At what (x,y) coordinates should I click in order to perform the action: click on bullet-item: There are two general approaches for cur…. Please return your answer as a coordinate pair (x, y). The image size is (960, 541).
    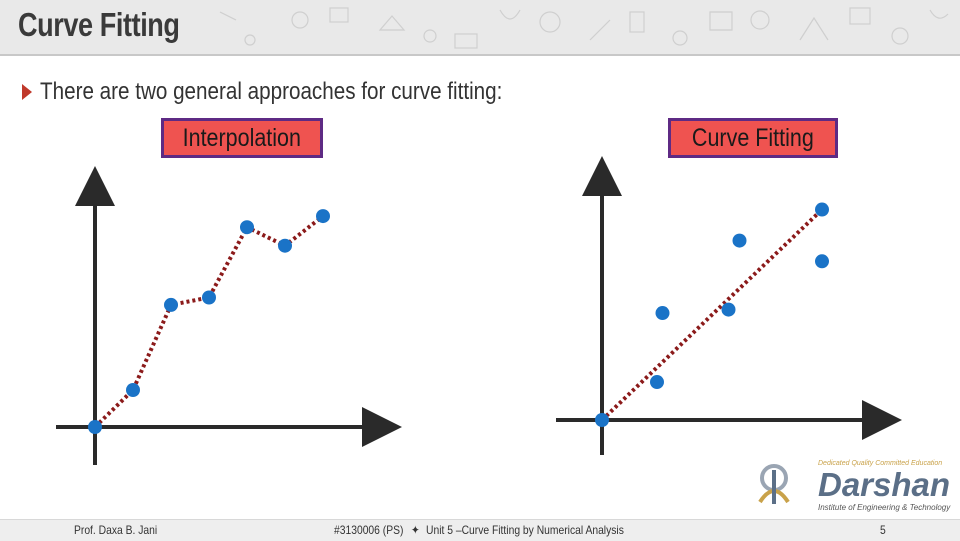
    Looking at the image, I should click on (300, 92).